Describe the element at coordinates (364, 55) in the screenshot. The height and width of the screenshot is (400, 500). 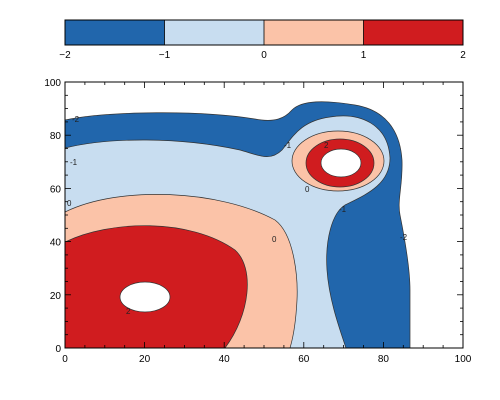
I see `colorbar-tick-label: 1` at that location.